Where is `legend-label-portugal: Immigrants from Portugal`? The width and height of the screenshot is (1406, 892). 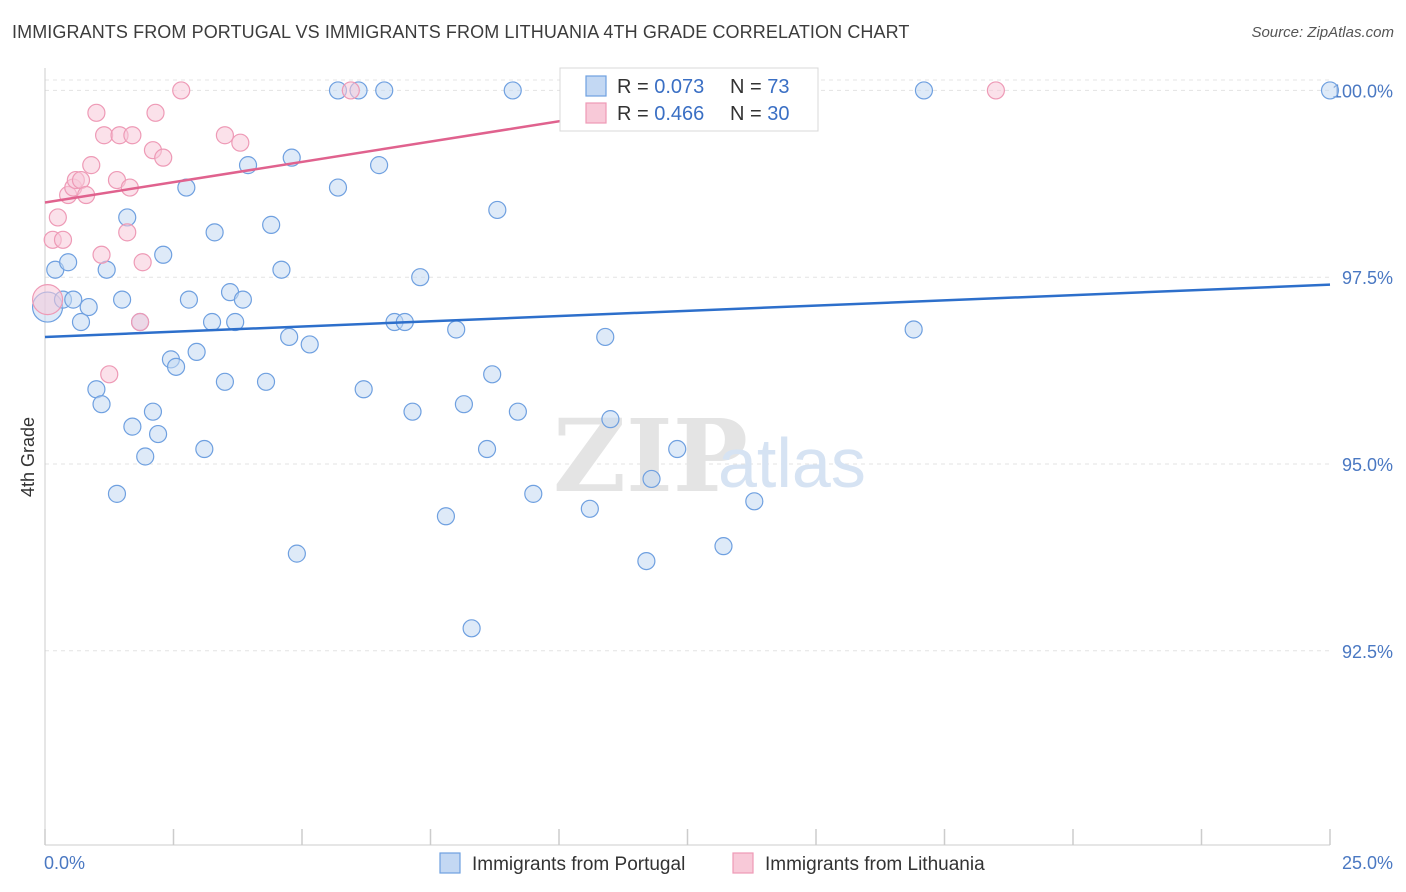
legend-label-portugal: Immigrants from Portugal is located at coordinates (578, 864).